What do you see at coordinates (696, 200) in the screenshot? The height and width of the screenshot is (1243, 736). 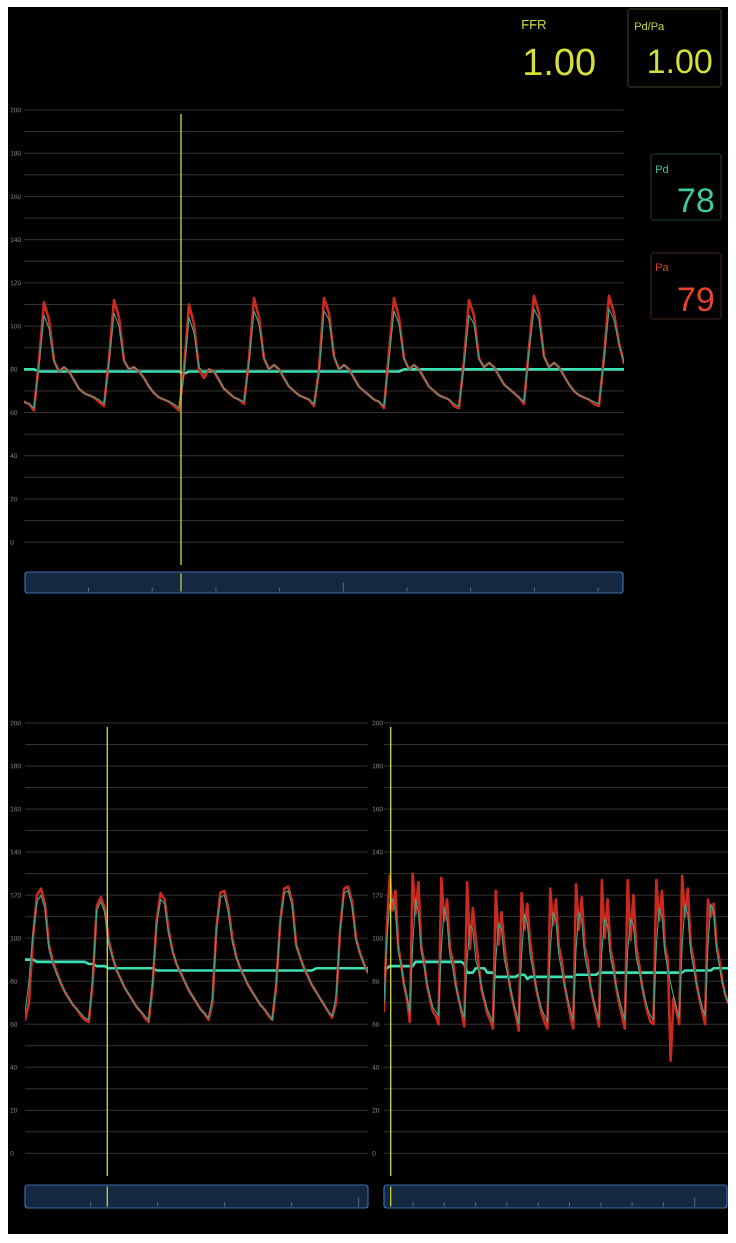 I see `text: 78` at bounding box center [696, 200].